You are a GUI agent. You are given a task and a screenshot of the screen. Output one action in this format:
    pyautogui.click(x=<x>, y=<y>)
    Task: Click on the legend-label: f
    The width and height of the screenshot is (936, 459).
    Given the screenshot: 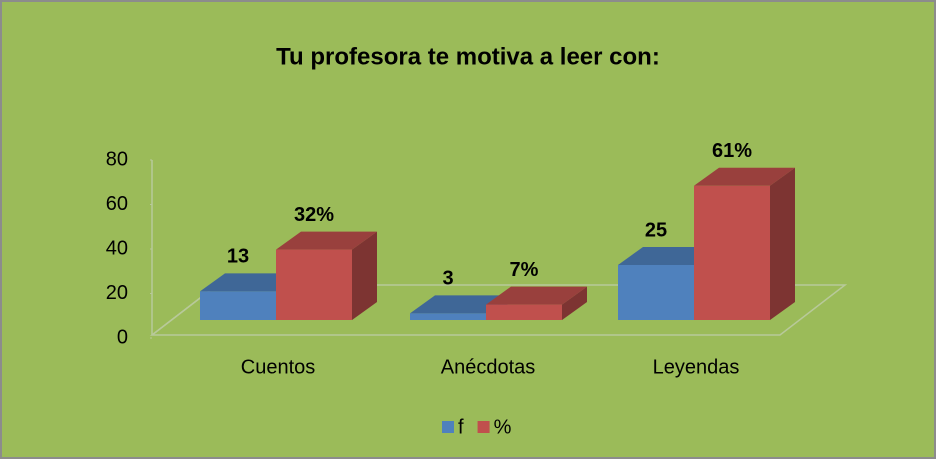 What is the action you would take?
    pyautogui.click(x=461, y=427)
    